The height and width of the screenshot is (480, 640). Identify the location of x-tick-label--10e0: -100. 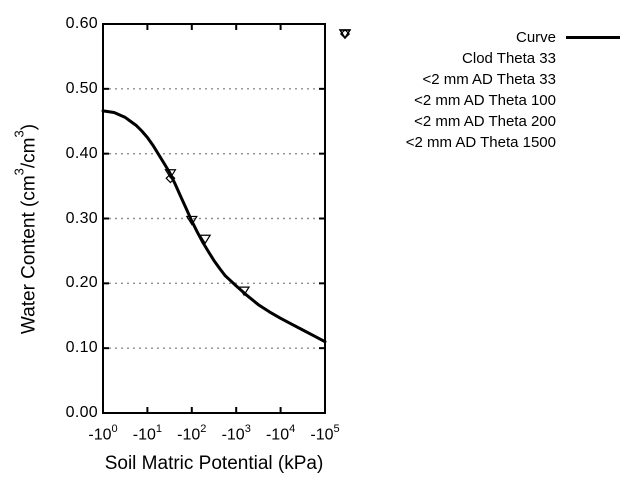
(103, 433).